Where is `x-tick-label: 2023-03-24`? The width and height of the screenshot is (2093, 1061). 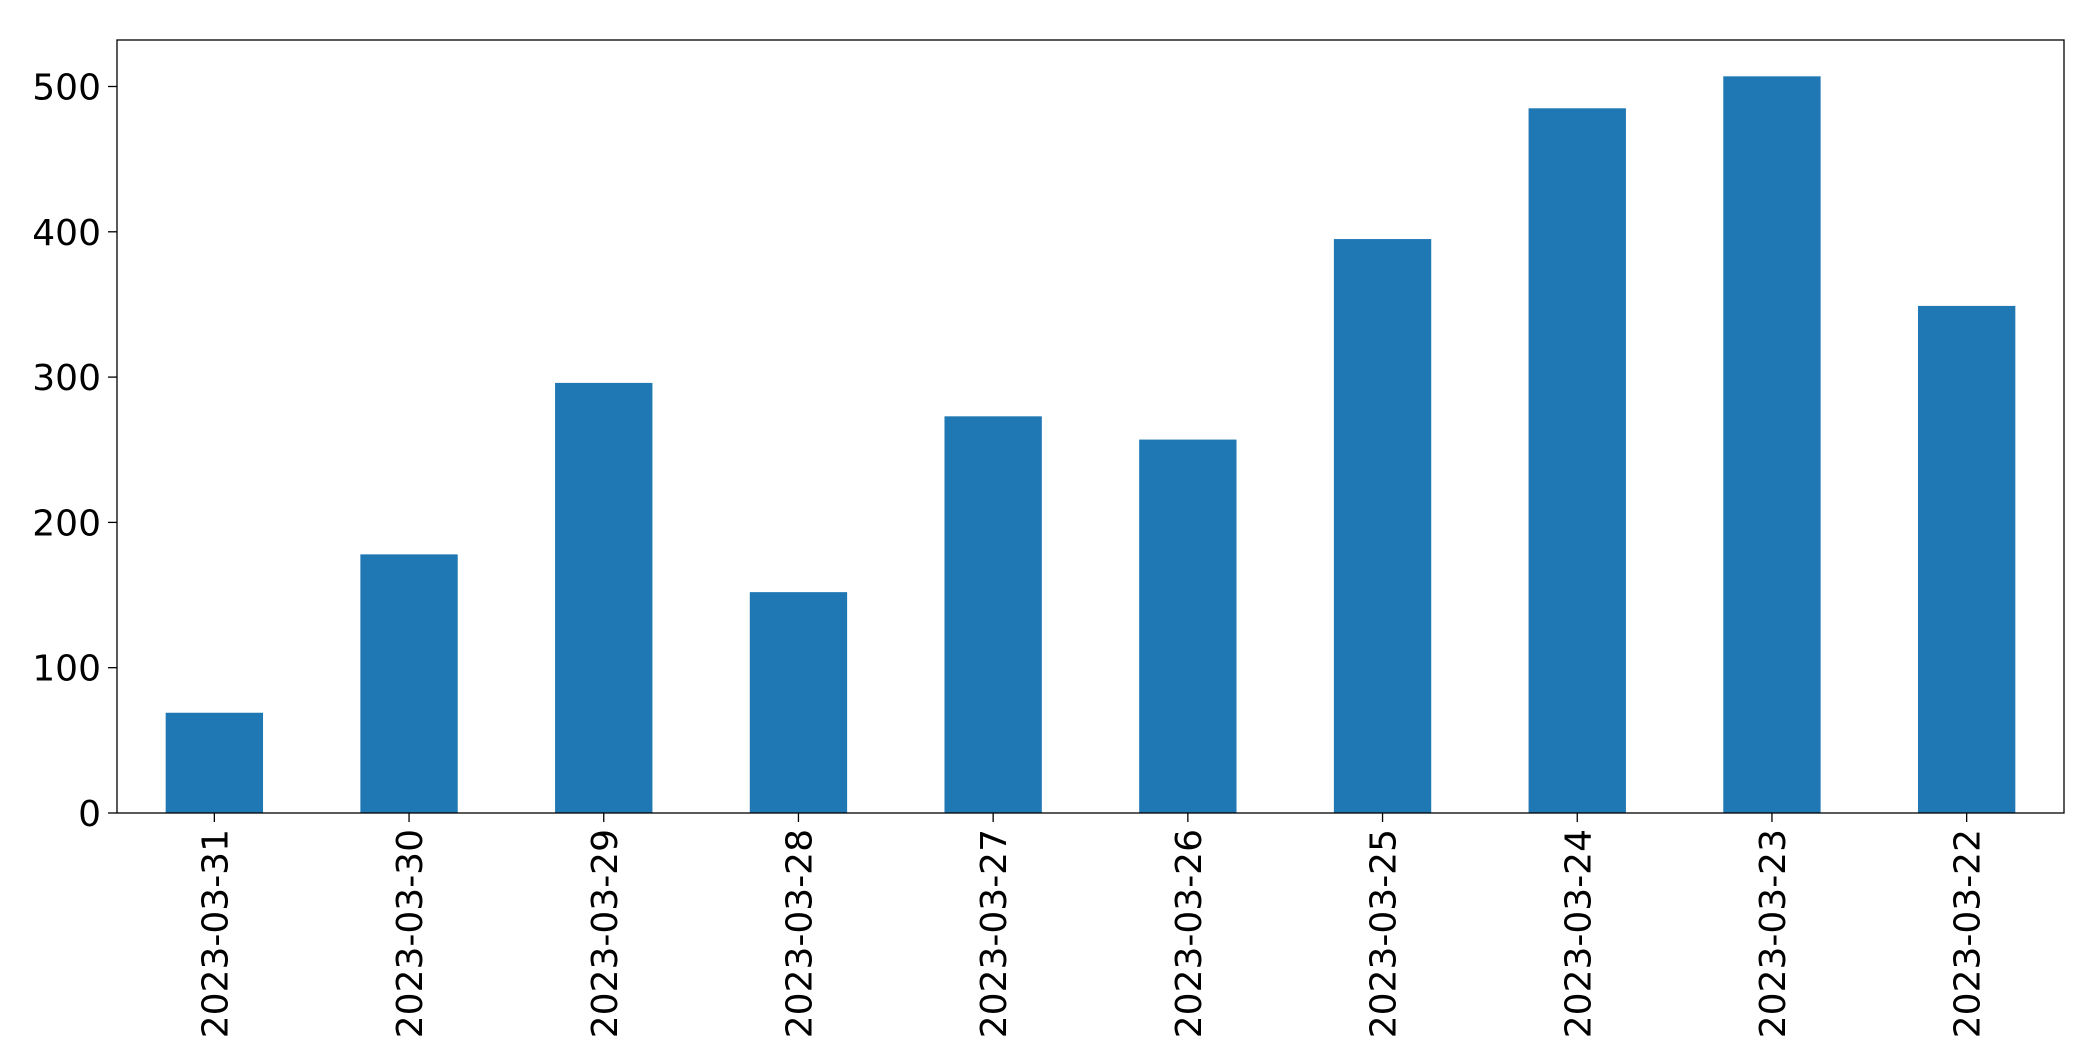
x-tick-label: 2023-03-24 is located at coordinates (1578, 933).